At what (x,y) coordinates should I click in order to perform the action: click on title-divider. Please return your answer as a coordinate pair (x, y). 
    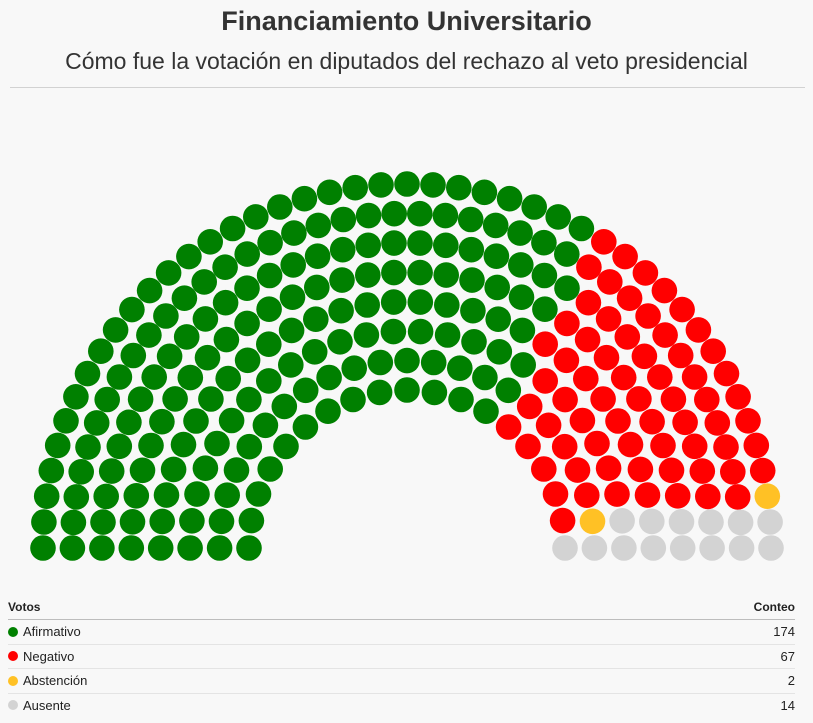
    Looking at the image, I should click on (407, 87).